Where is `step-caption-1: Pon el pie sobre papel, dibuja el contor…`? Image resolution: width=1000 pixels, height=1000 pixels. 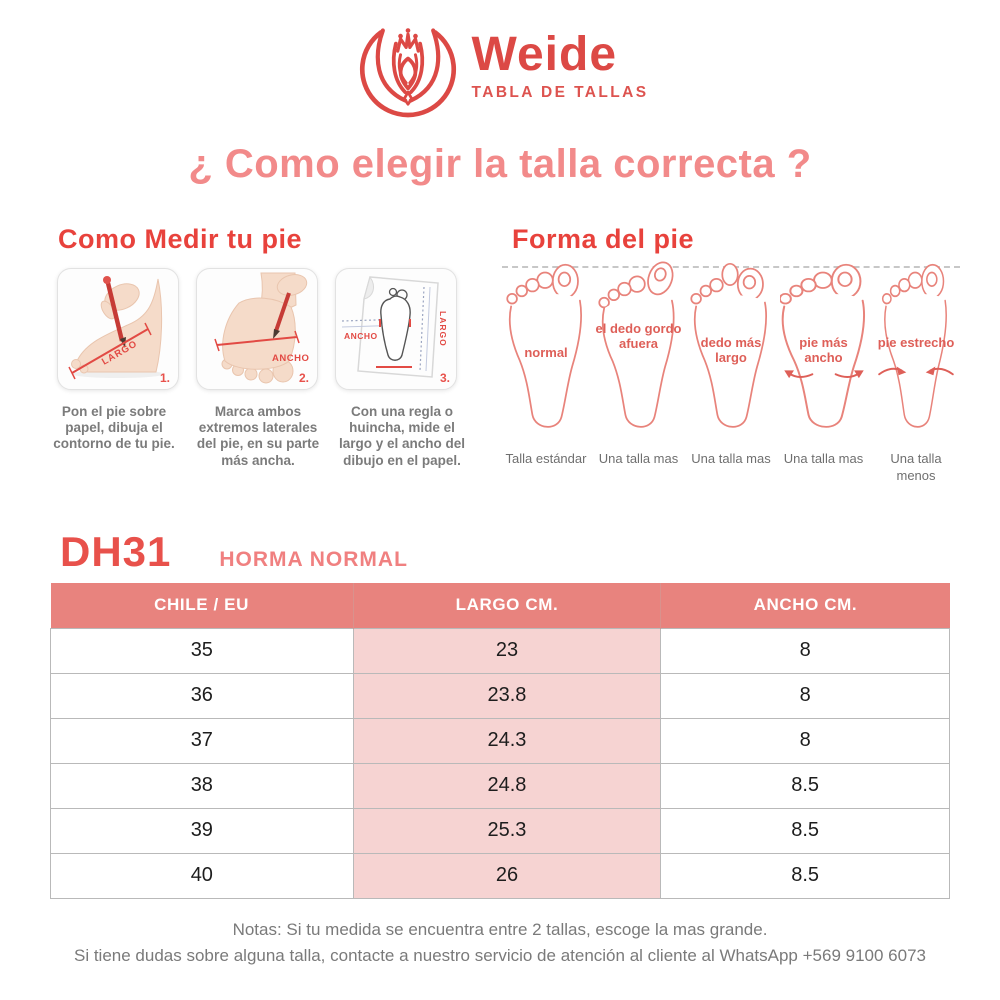 step-caption-1: Pon el pie sobre papel, dibuja el contor… is located at coordinates (114, 428).